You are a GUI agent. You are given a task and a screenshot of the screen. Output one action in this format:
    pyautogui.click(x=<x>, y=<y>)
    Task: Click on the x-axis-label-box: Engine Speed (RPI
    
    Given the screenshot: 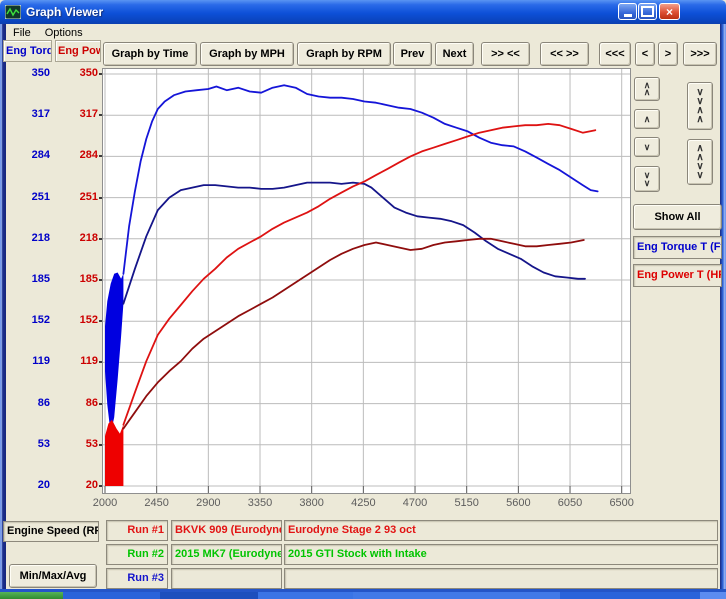 What is the action you would take?
    pyautogui.click(x=51, y=531)
    